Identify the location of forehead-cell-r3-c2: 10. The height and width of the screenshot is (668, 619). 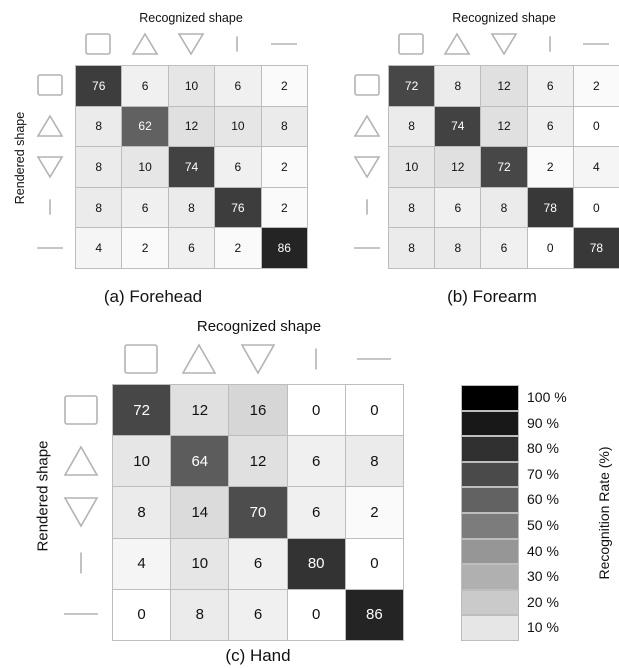
(145, 167).